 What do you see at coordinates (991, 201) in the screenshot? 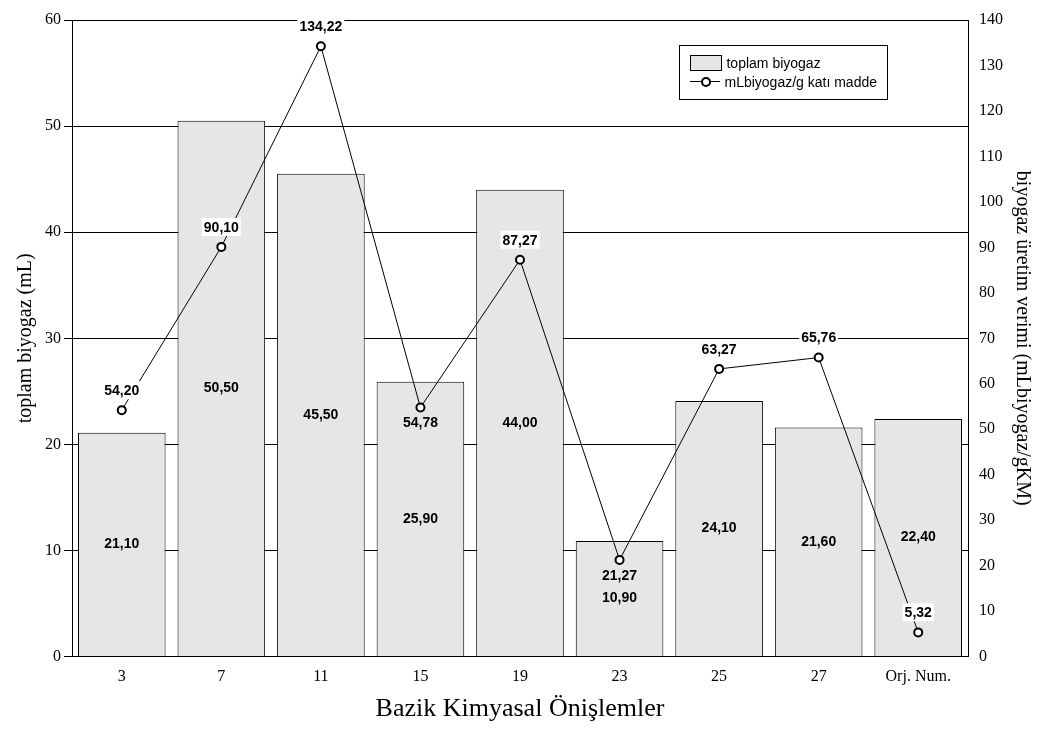
I see `y2-tick-label: 100` at bounding box center [991, 201].